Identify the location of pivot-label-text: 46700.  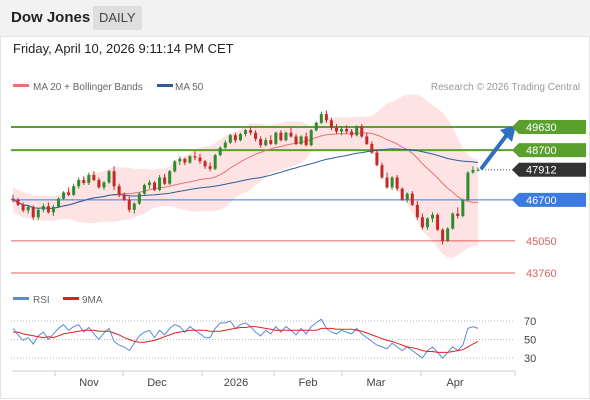
(541, 201).